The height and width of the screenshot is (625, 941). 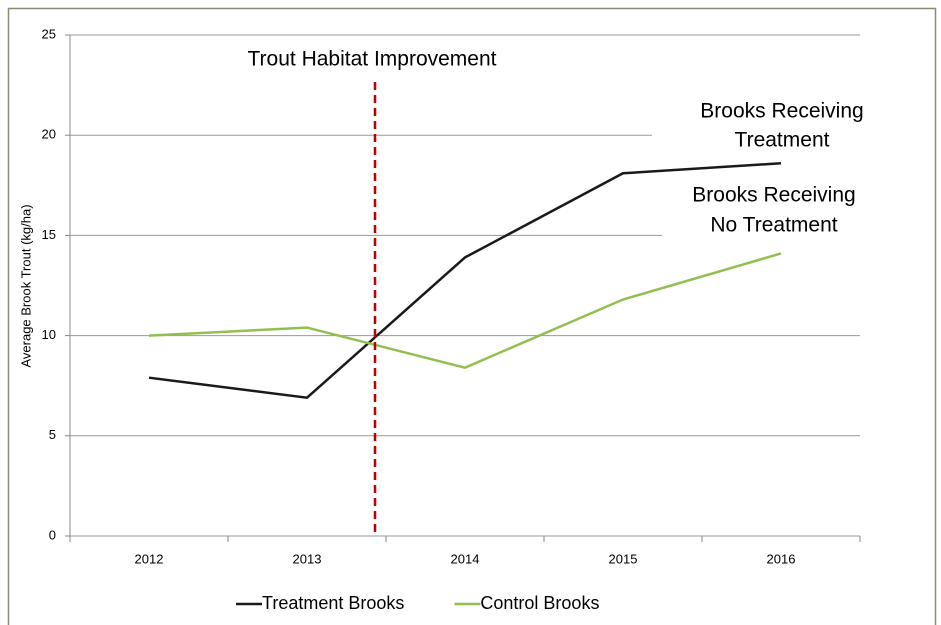 I want to click on x-tick-label: 2012, so click(x=149, y=558).